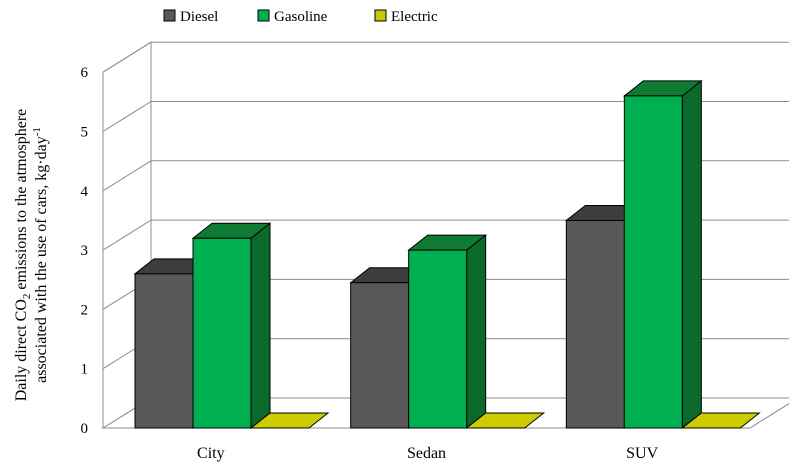  I want to click on bar-electric-city, so click(289, 420).